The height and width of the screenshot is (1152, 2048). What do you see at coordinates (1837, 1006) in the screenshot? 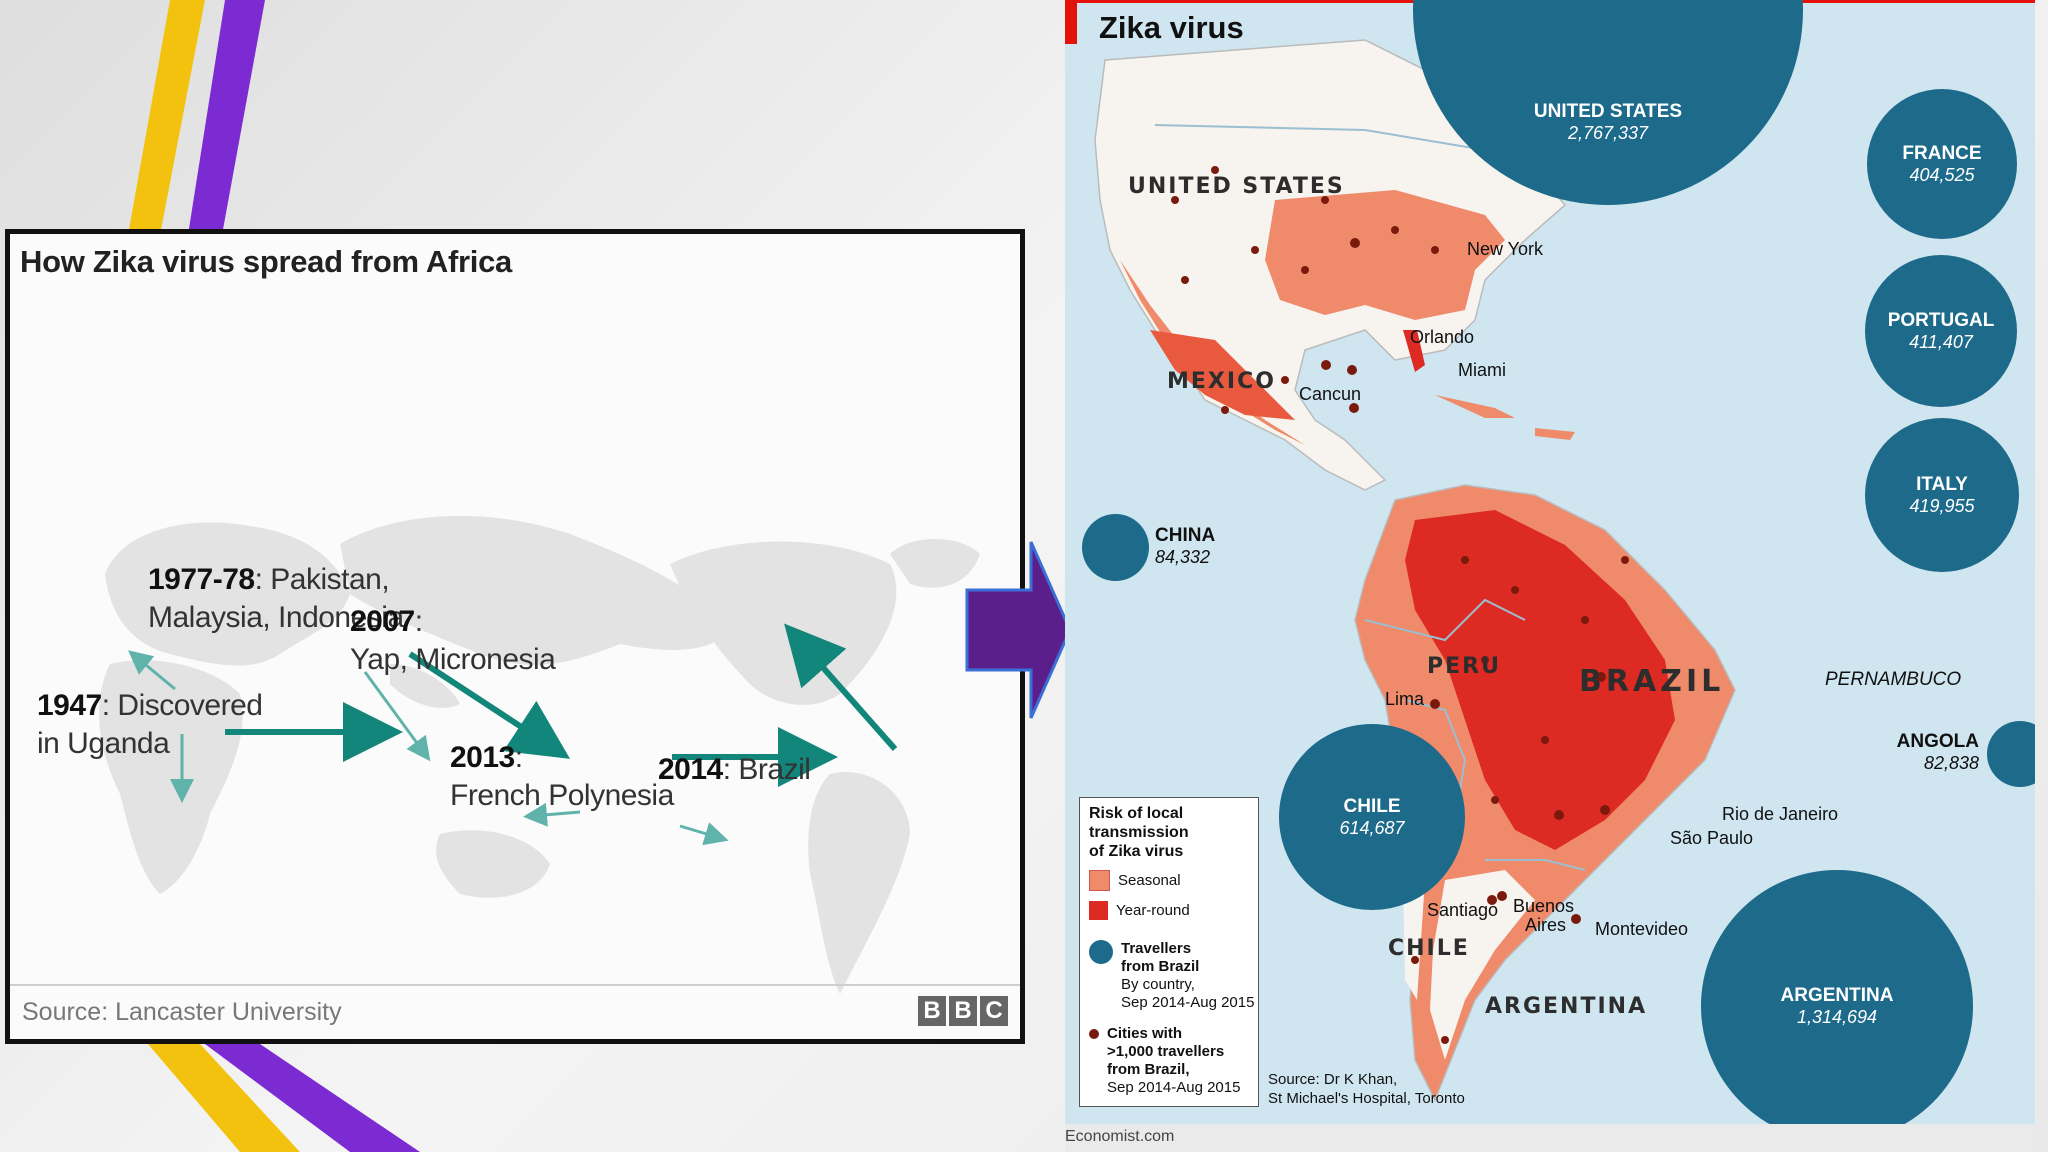
I see `bubble-argentina: ARGENTINA 1,314,694` at bounding box center [1837, 1006].